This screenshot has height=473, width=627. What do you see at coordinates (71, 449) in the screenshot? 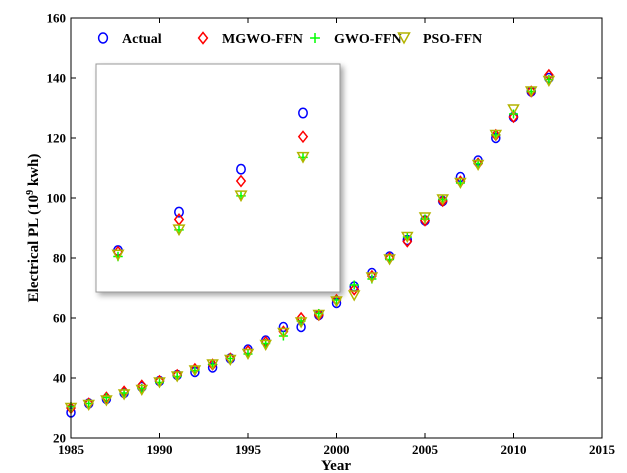
I see `x-tick-label: 1985` at bounding box center [71, 449].